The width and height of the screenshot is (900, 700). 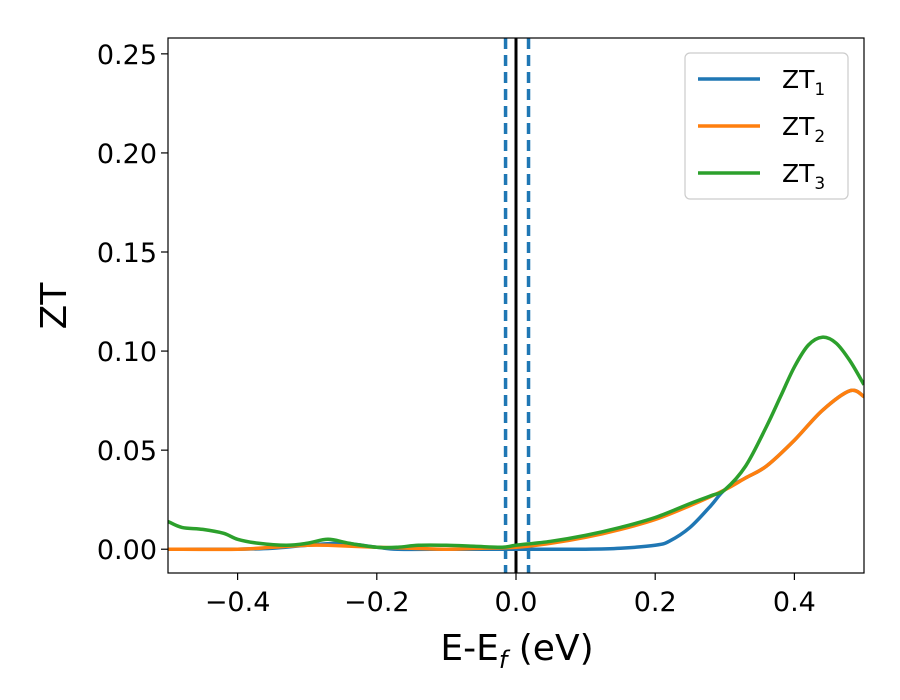 What do you see at coordinates (132, 303) in the screenshot?
I see `y-axis: 0.00 0.05 0.10 0.15 0.20 0.25` at bounding box center [132, 303].